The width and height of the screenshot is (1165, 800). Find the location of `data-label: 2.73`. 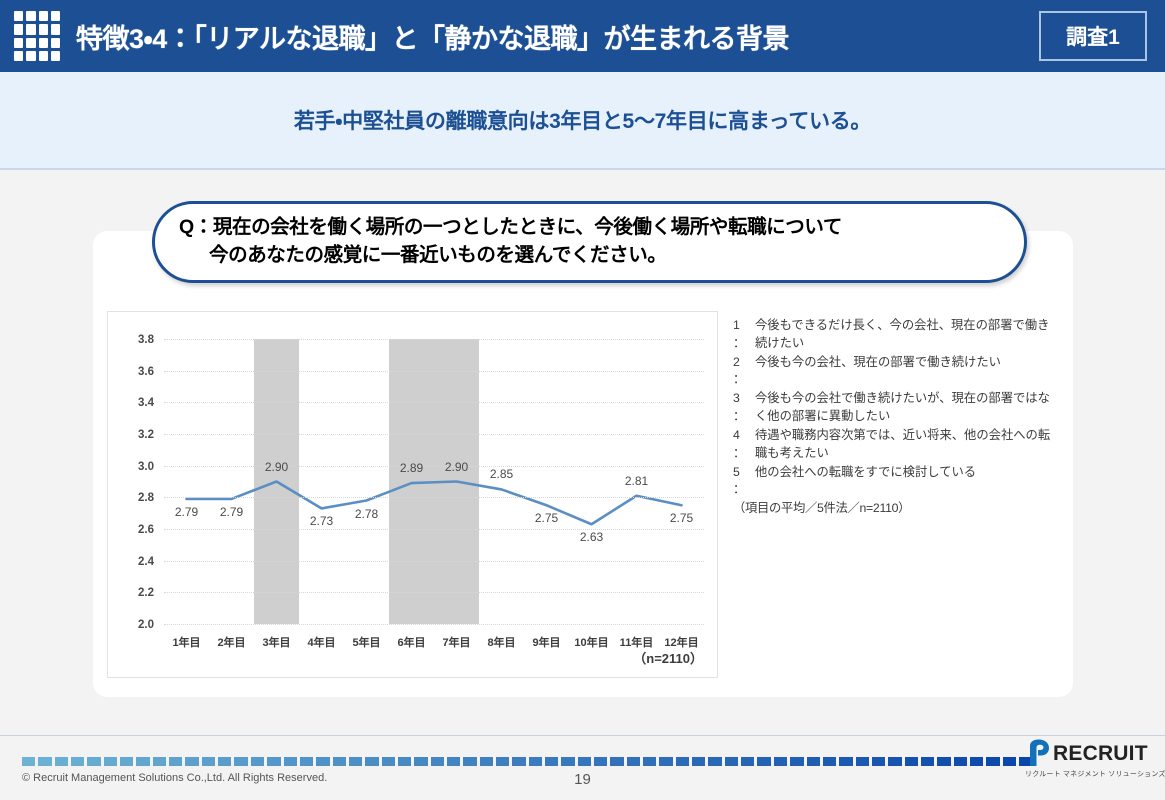

data-label: 2.73 is located at coordinates (321, 521).